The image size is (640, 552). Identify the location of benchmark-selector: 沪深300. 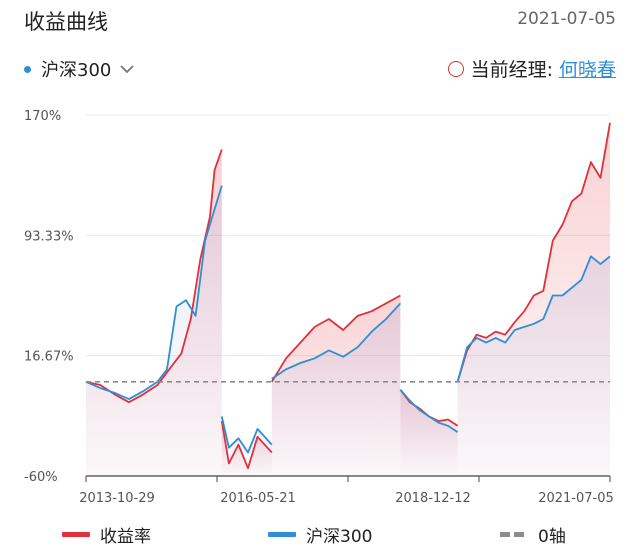
(79, 69).